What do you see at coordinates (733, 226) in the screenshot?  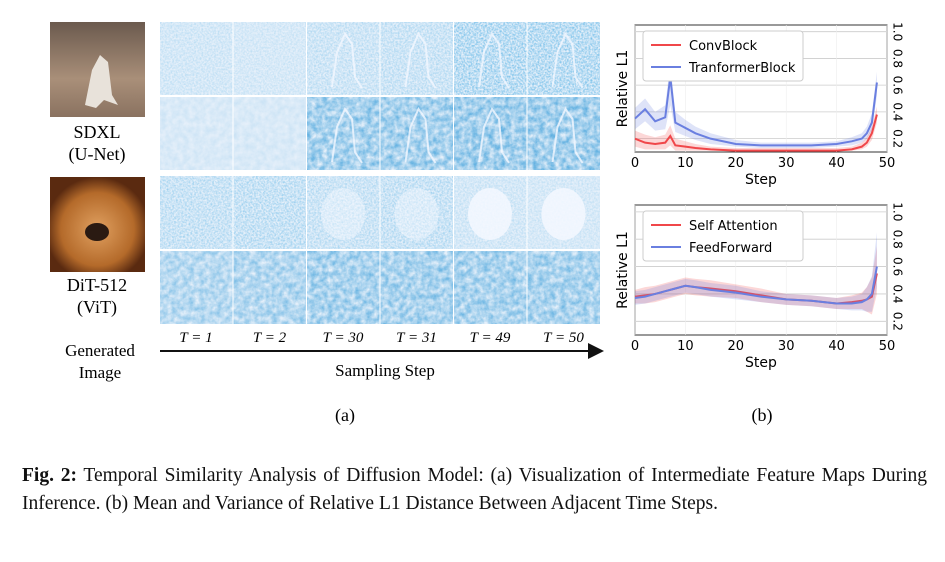 I see `legend-label: Self Attention` at bounding box center [733, 226].